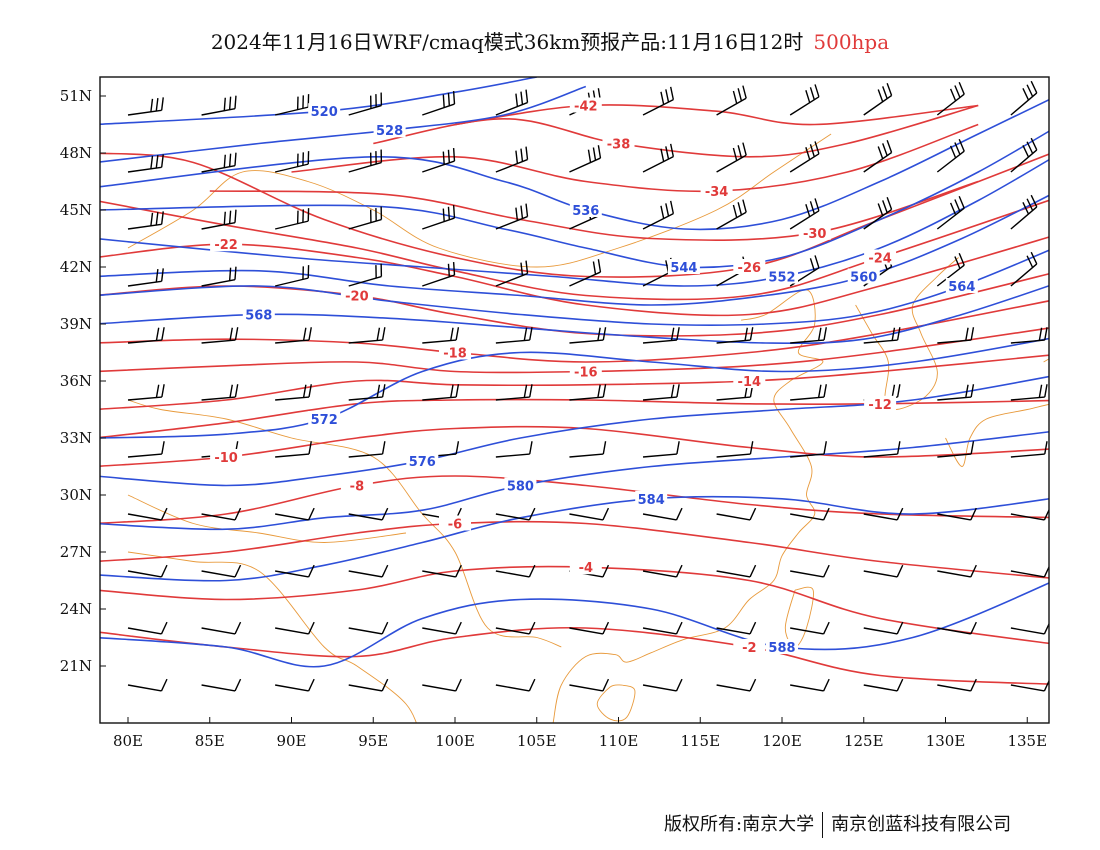 The image size is (1100, 850). I want to click on height-contour-label-bg, so click(863, 276).